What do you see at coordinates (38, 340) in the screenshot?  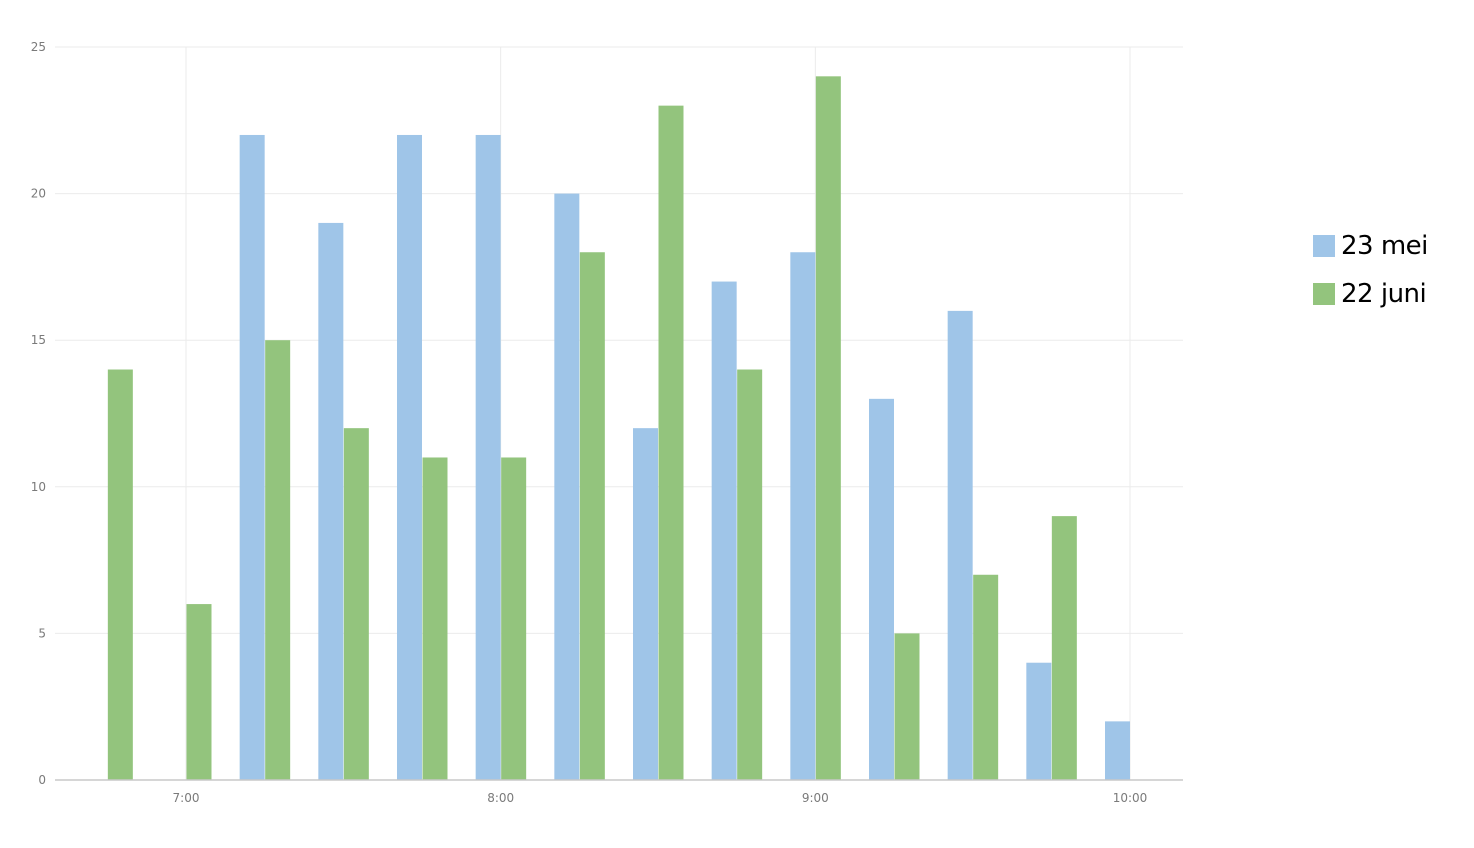 I see `y-tick-label: 15` at bounding box center [38, 340].